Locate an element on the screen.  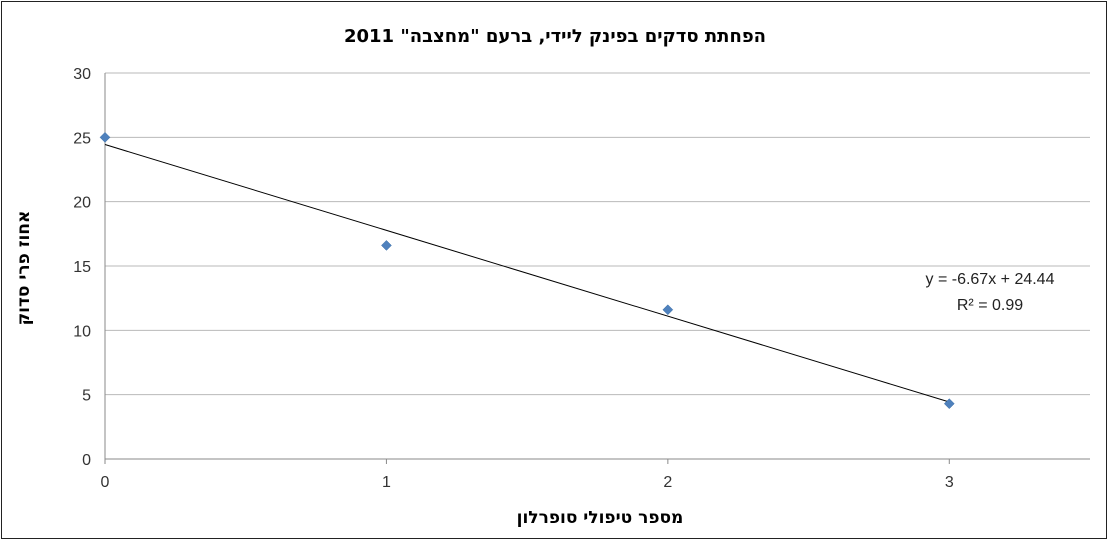
y-tick-label: 25 is located at coordinates (82, 138).